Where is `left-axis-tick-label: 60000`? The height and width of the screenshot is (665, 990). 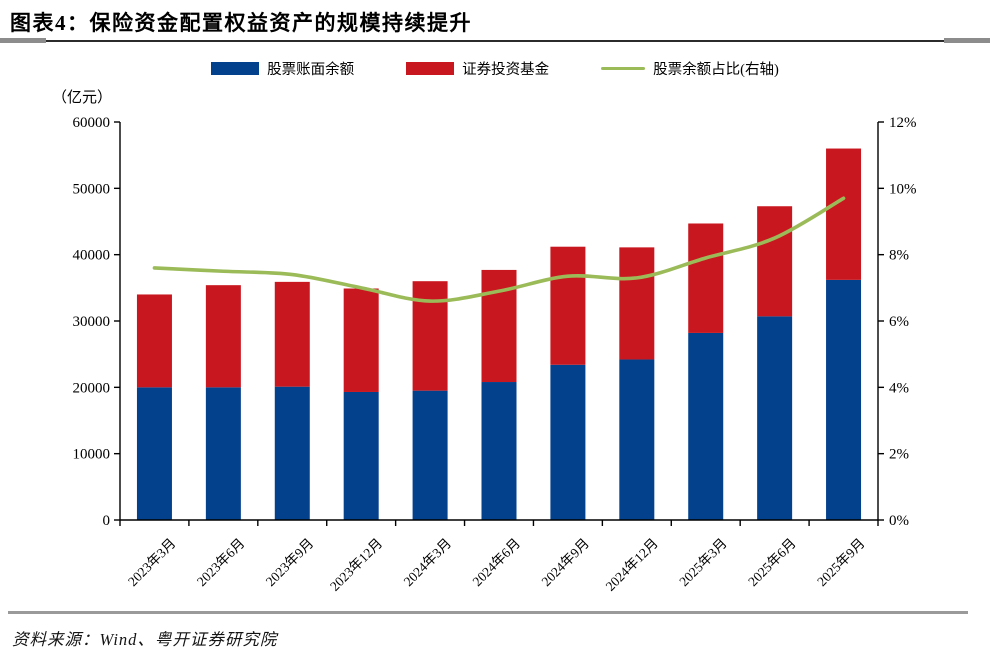
left-axis-tick-label: 60000 is located at coordinates (92, 123).